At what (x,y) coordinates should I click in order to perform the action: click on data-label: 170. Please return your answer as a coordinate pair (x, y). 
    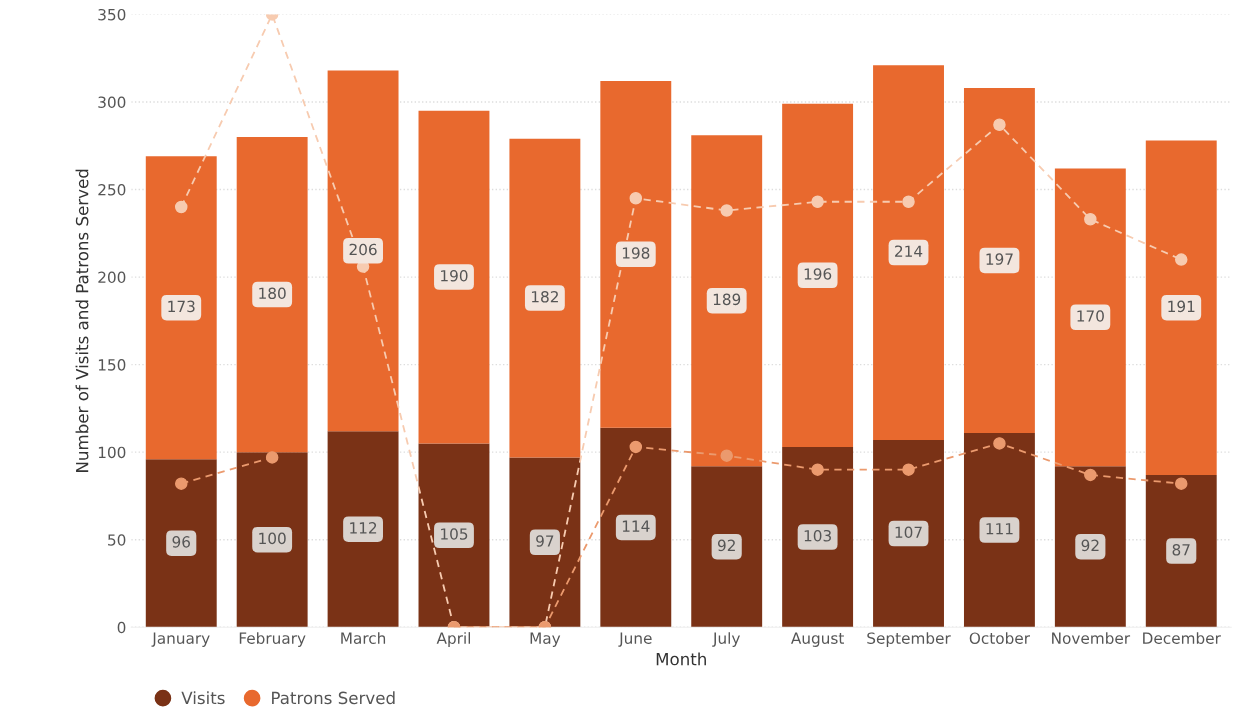
    Looking at the image, I should click on (1090, 316).